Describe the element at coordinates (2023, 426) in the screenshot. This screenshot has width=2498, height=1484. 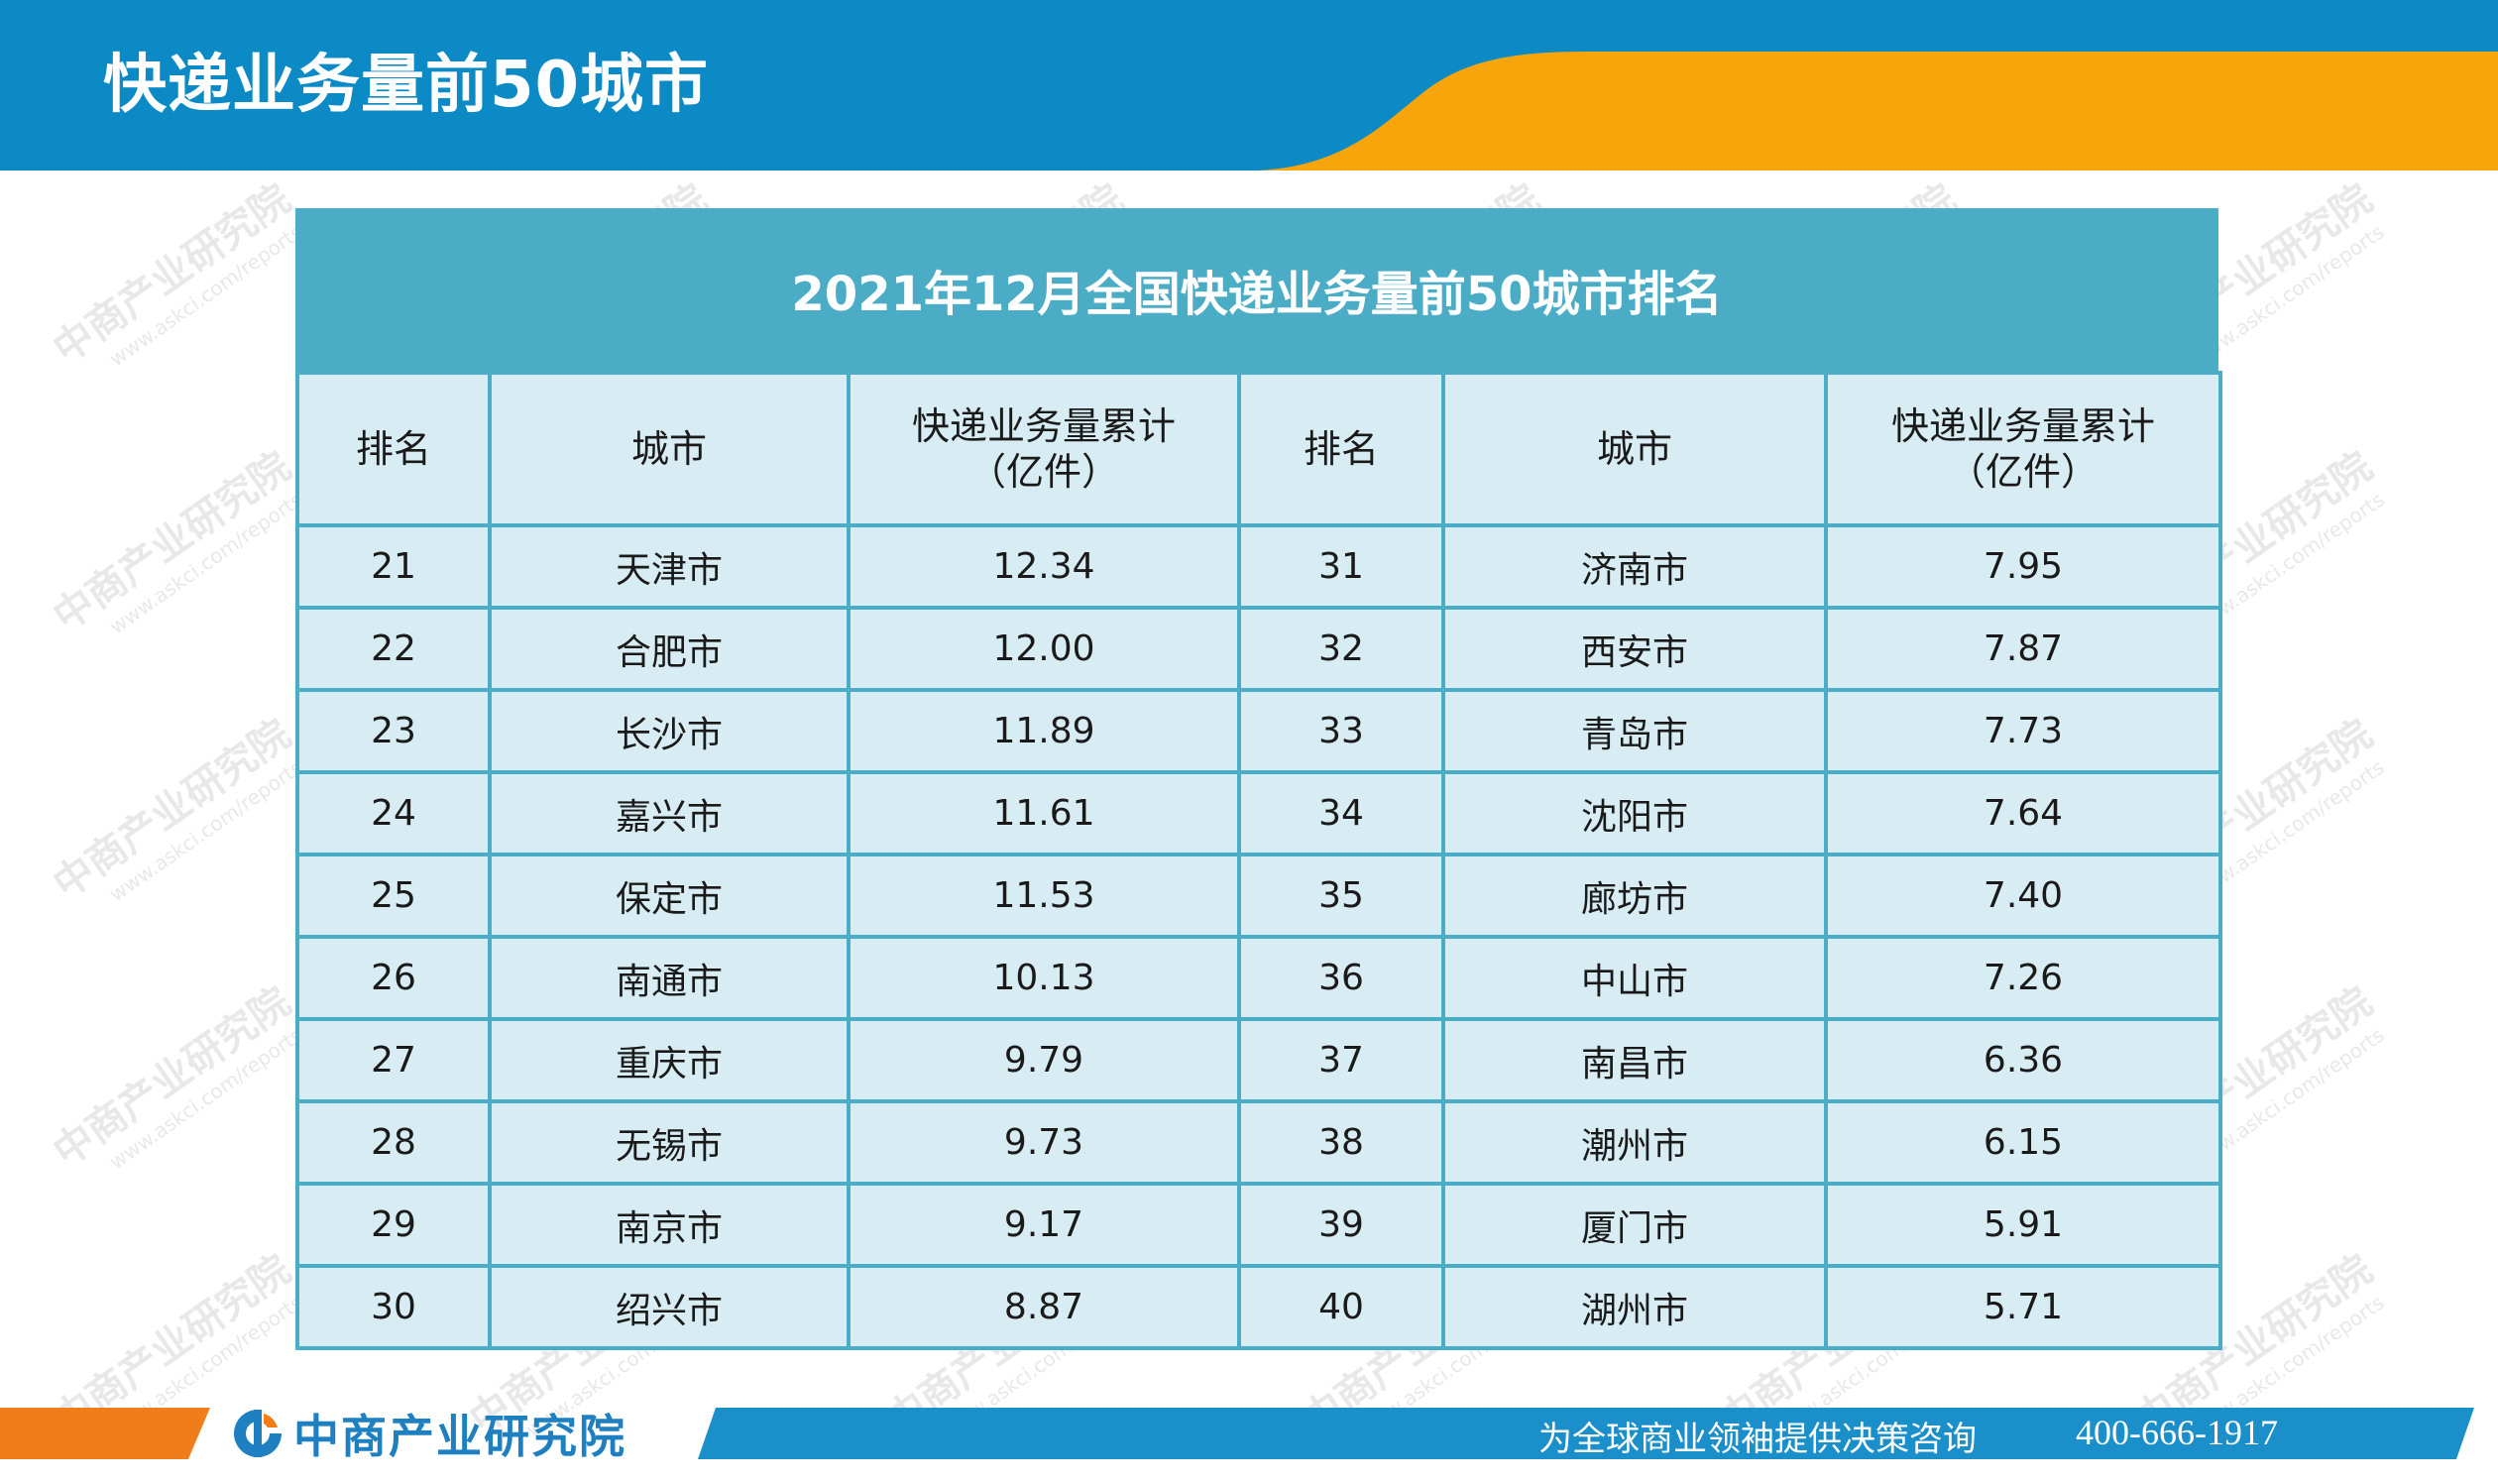
I see `header-volume-label-right: 快递业务量累计` at that location.